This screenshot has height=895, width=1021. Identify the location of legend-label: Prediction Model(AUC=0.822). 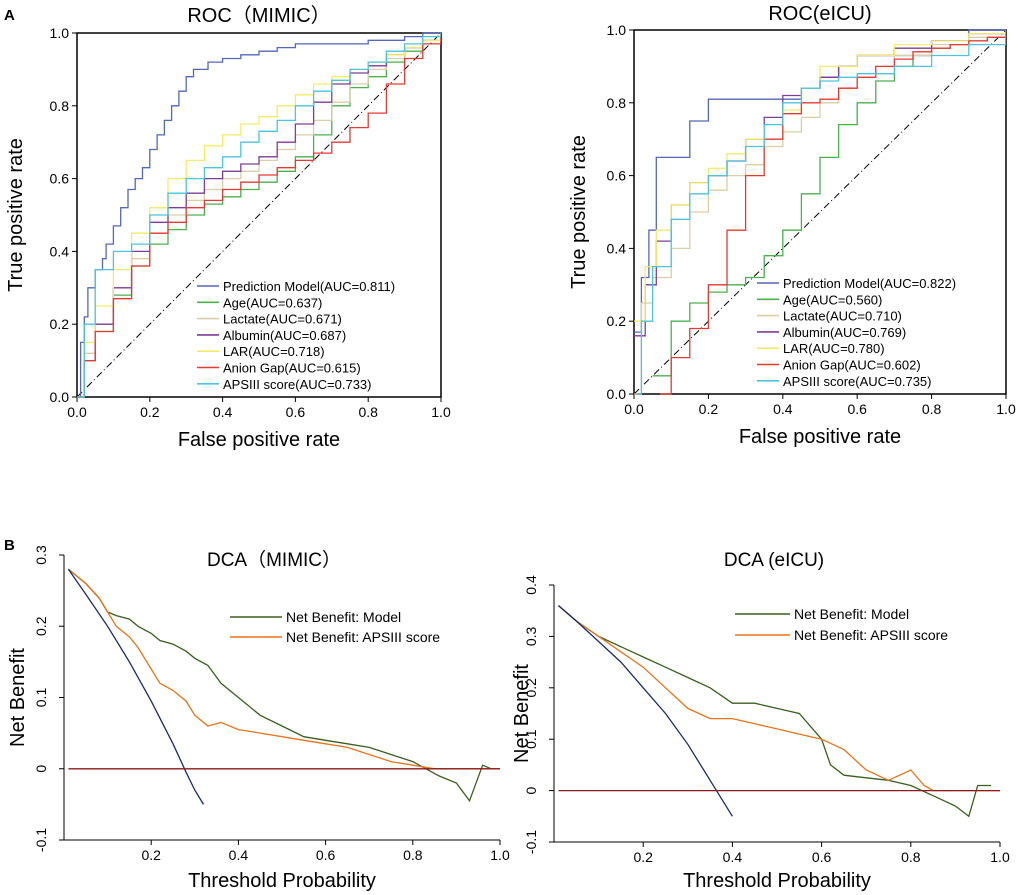
(869, 283).